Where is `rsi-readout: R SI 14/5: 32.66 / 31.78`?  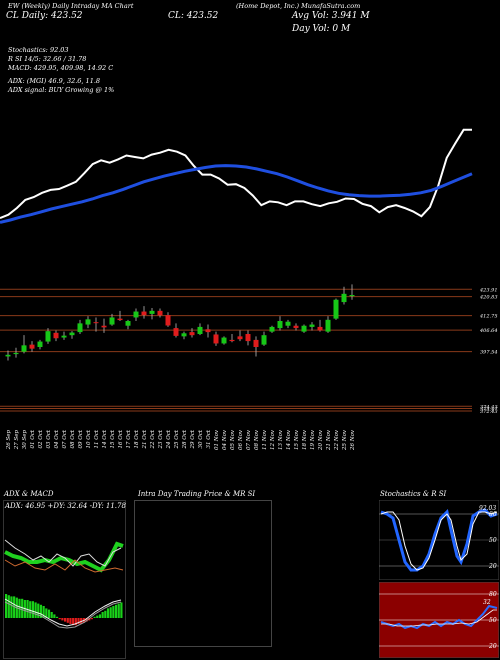 rsi-readout: R SI 14/5: 32.66 / 31.78 is located at coordinates (47, 59).